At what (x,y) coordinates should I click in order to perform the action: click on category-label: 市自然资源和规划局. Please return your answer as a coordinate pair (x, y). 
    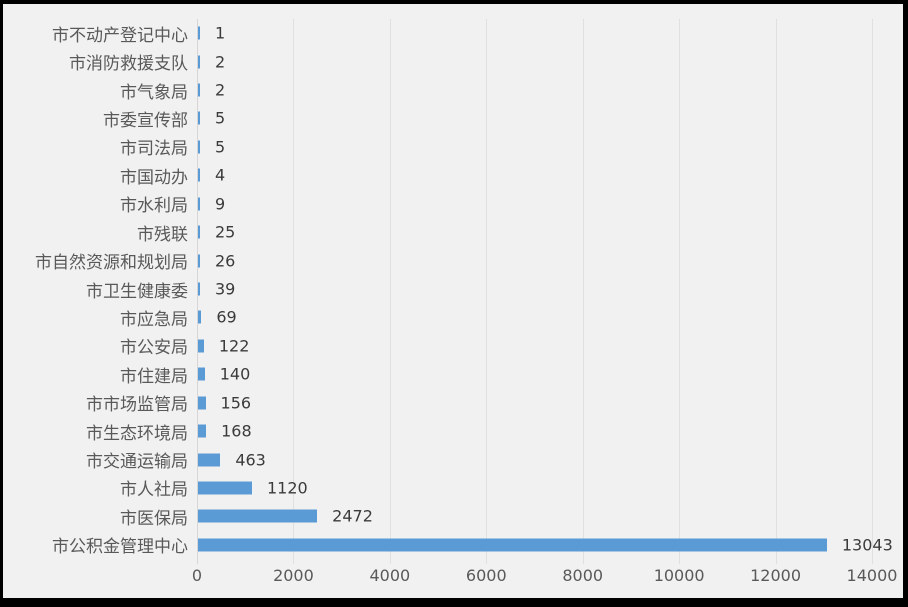
    Looking at the image, I should click on (111, 263).